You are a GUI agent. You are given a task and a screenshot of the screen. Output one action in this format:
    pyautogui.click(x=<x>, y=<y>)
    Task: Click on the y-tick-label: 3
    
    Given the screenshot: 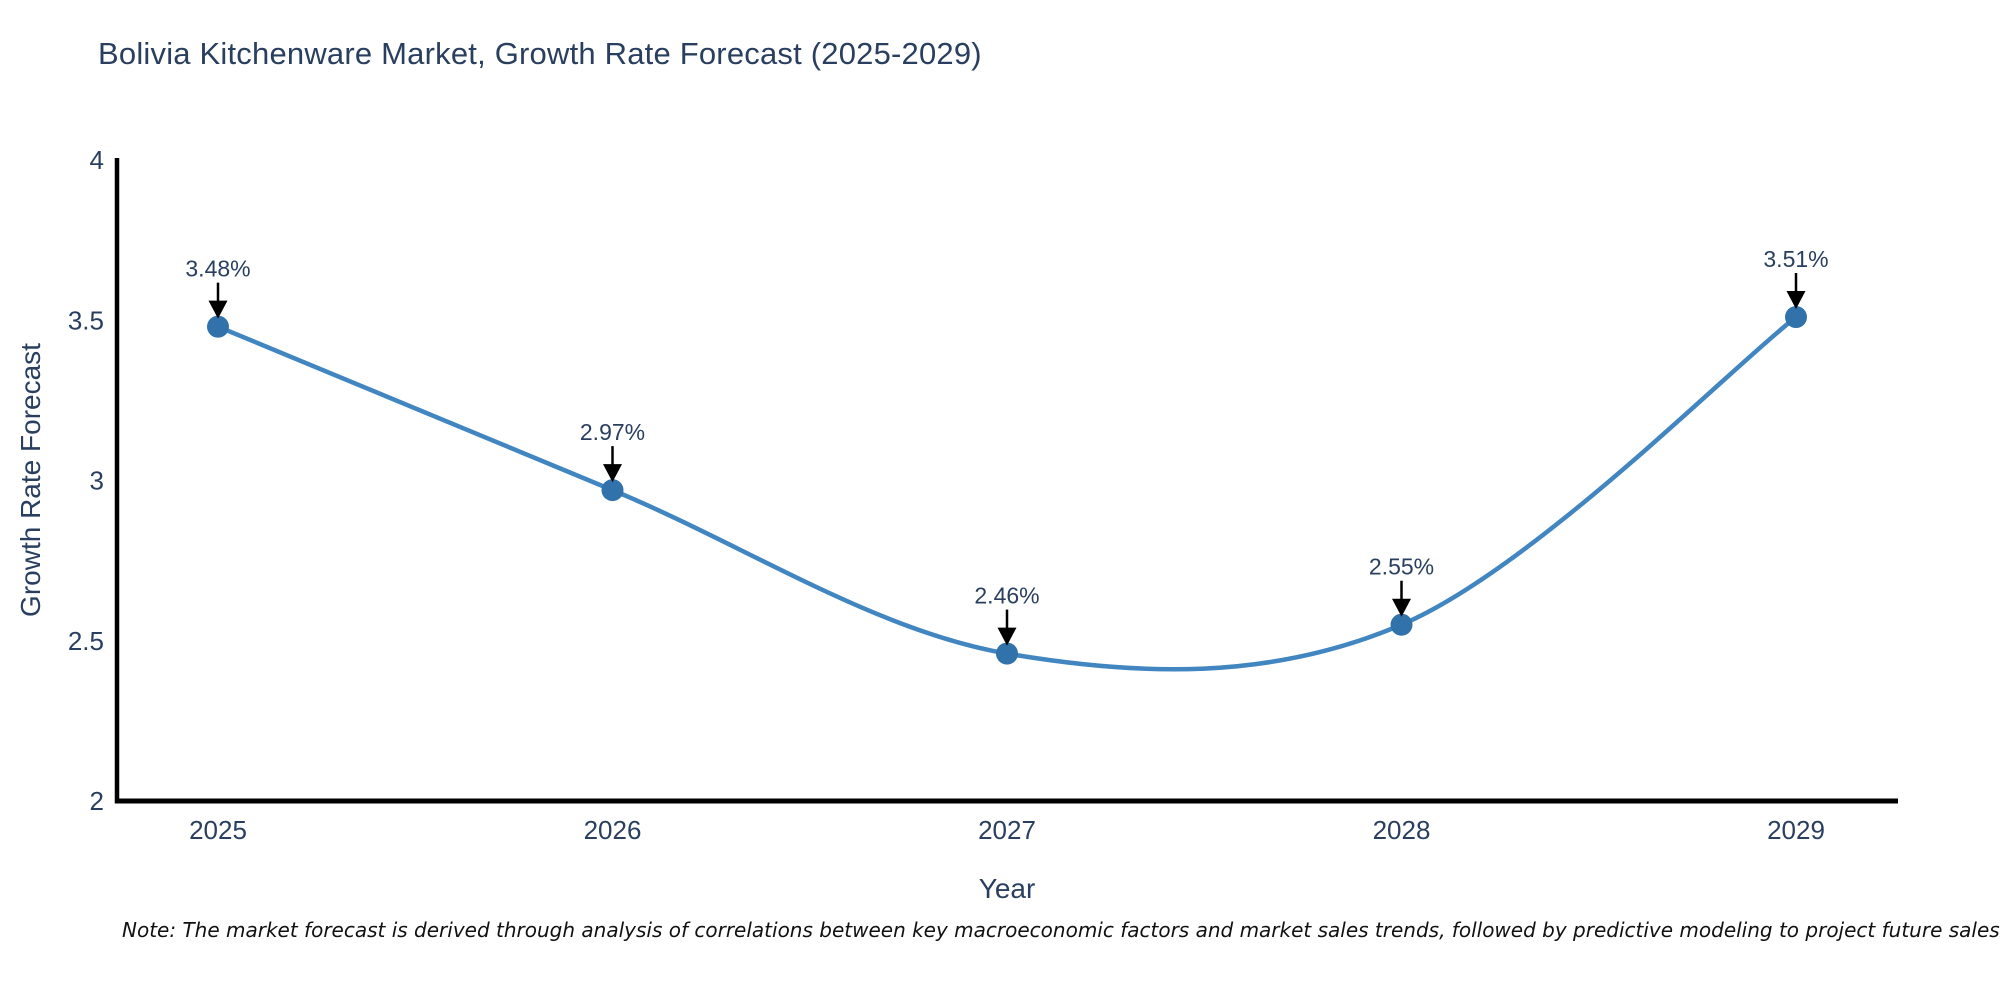 What is the action you would take?
    pyautogui.click(x=97, y=481)
    